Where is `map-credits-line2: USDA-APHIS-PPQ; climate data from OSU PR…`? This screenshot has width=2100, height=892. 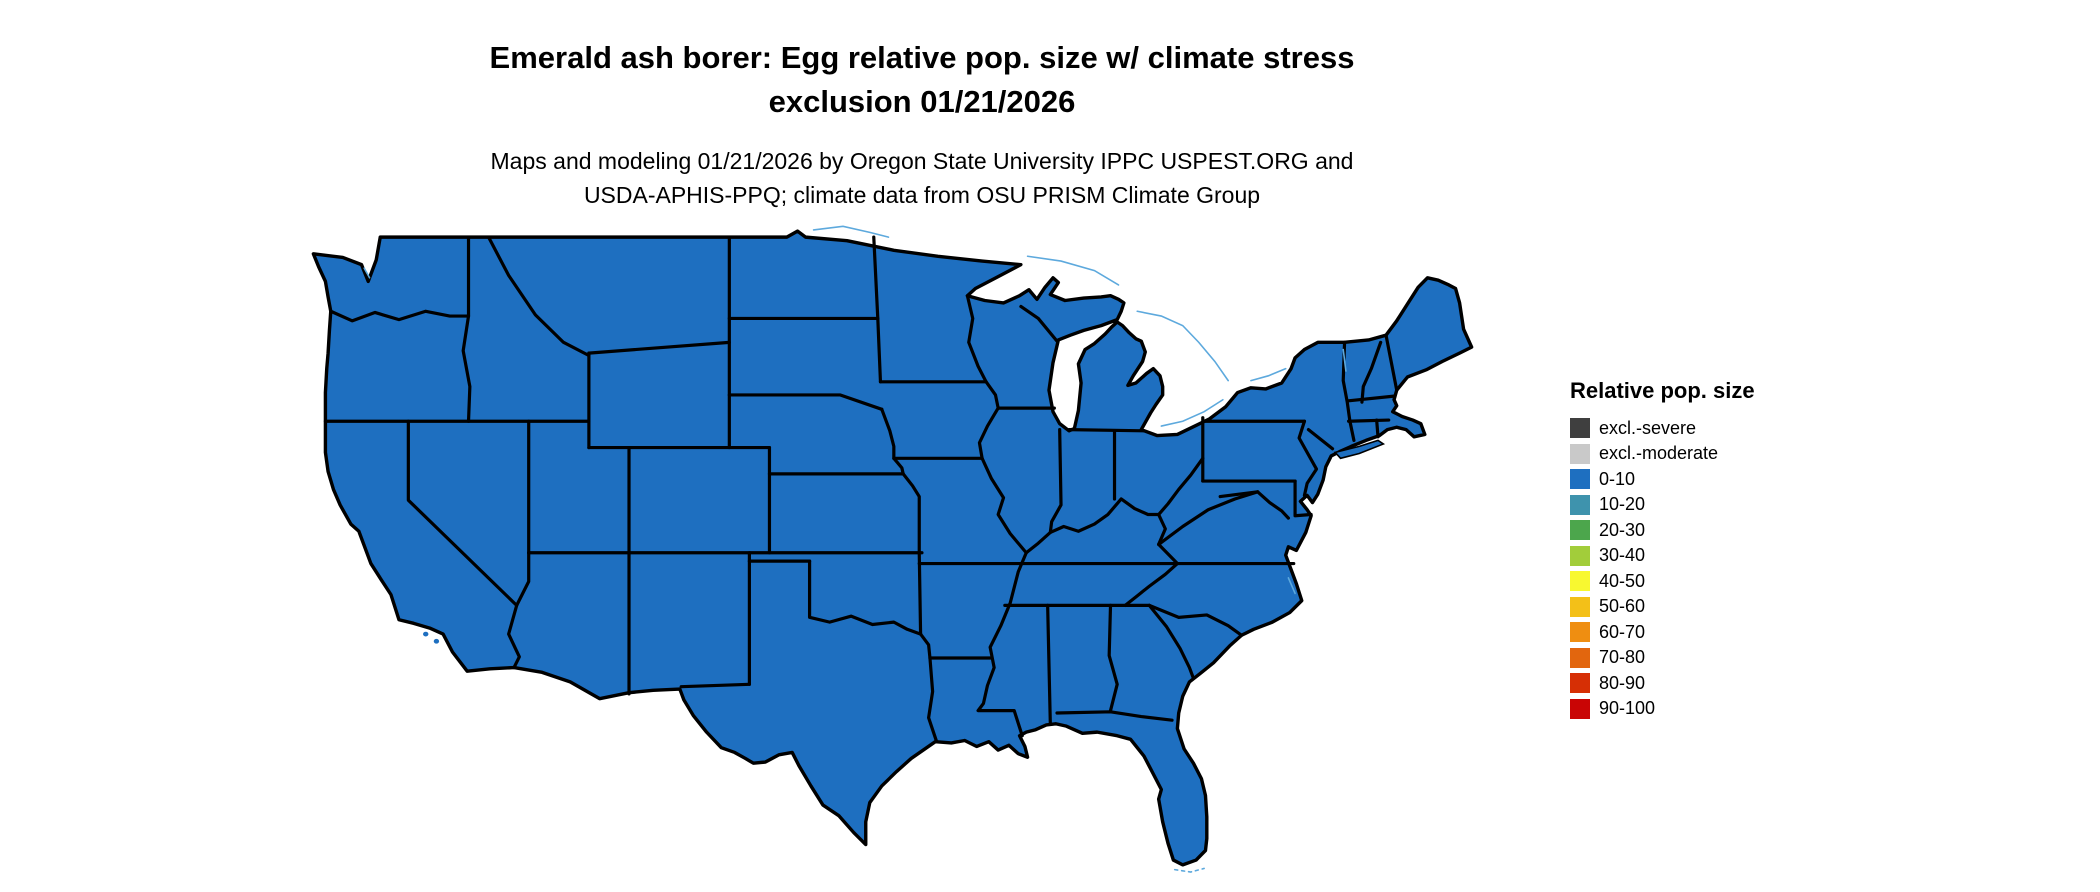 map-credits-line2: USDA-APHIS-PPQ; climate data from OSU PR… is located at coordinates (922, 195).